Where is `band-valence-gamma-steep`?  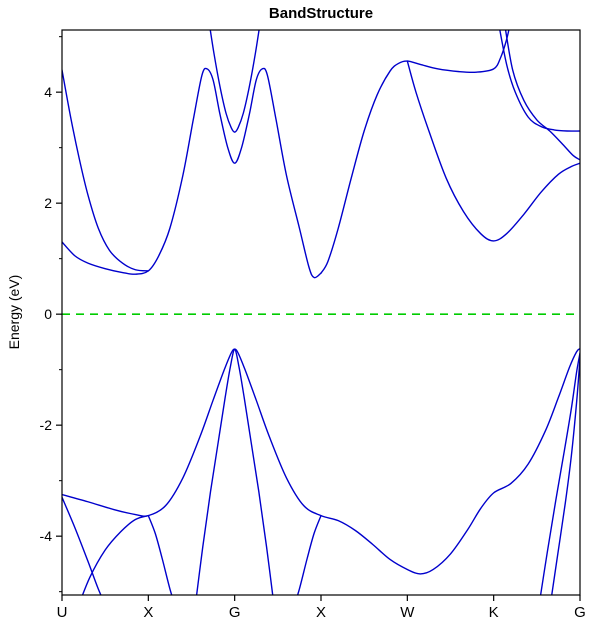 band-valence-gamma-steep is located at coordinates (234, 471).